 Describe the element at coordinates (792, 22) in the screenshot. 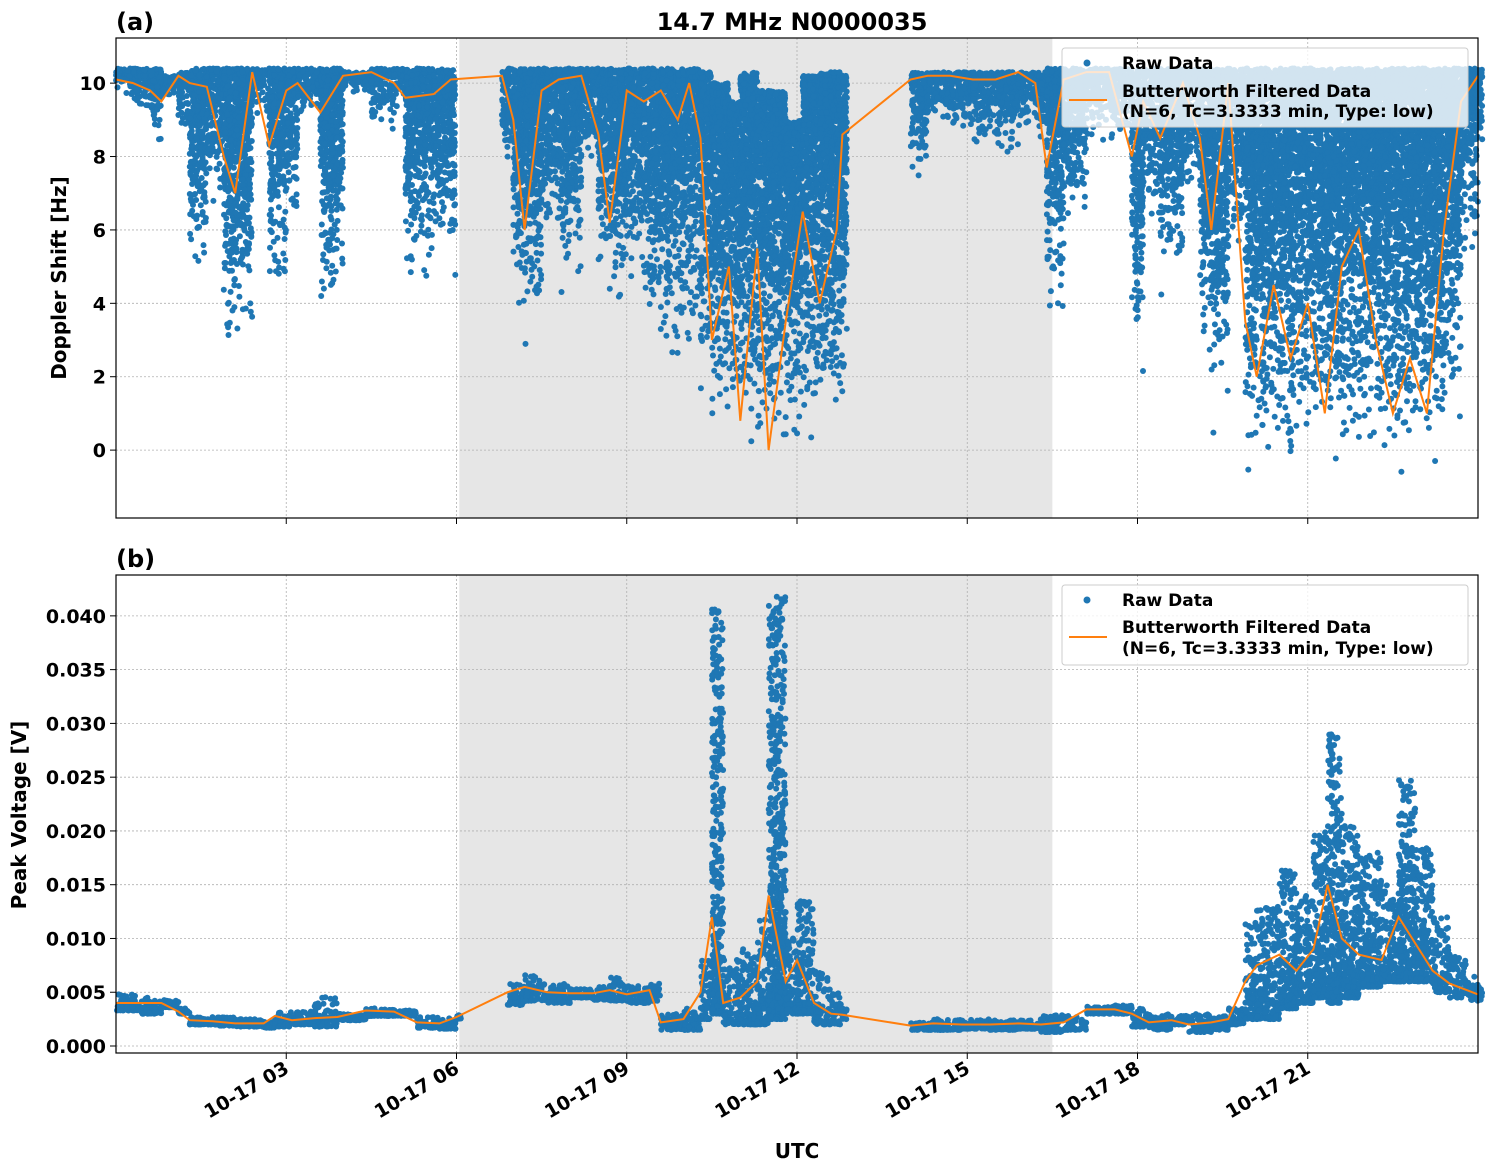

I see `chart-title: 14.7 MHz N0000035` at that location.